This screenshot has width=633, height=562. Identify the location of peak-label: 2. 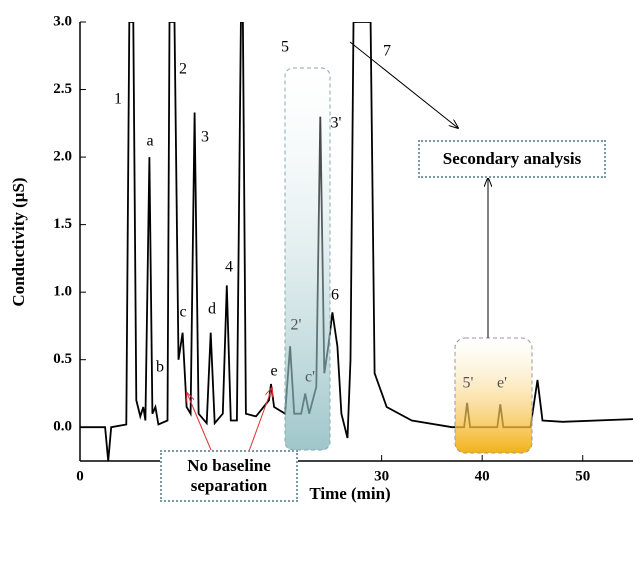
(183, 69).